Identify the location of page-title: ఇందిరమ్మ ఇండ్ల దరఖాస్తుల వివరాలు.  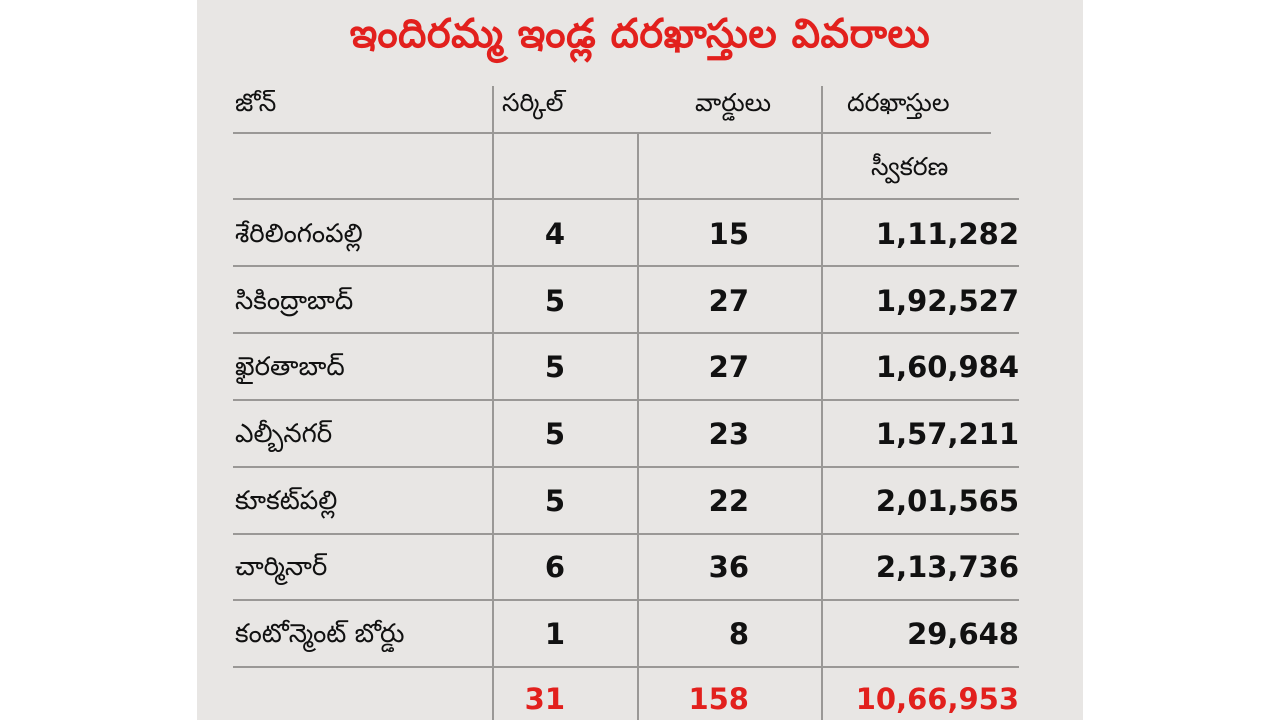
(640, 34).